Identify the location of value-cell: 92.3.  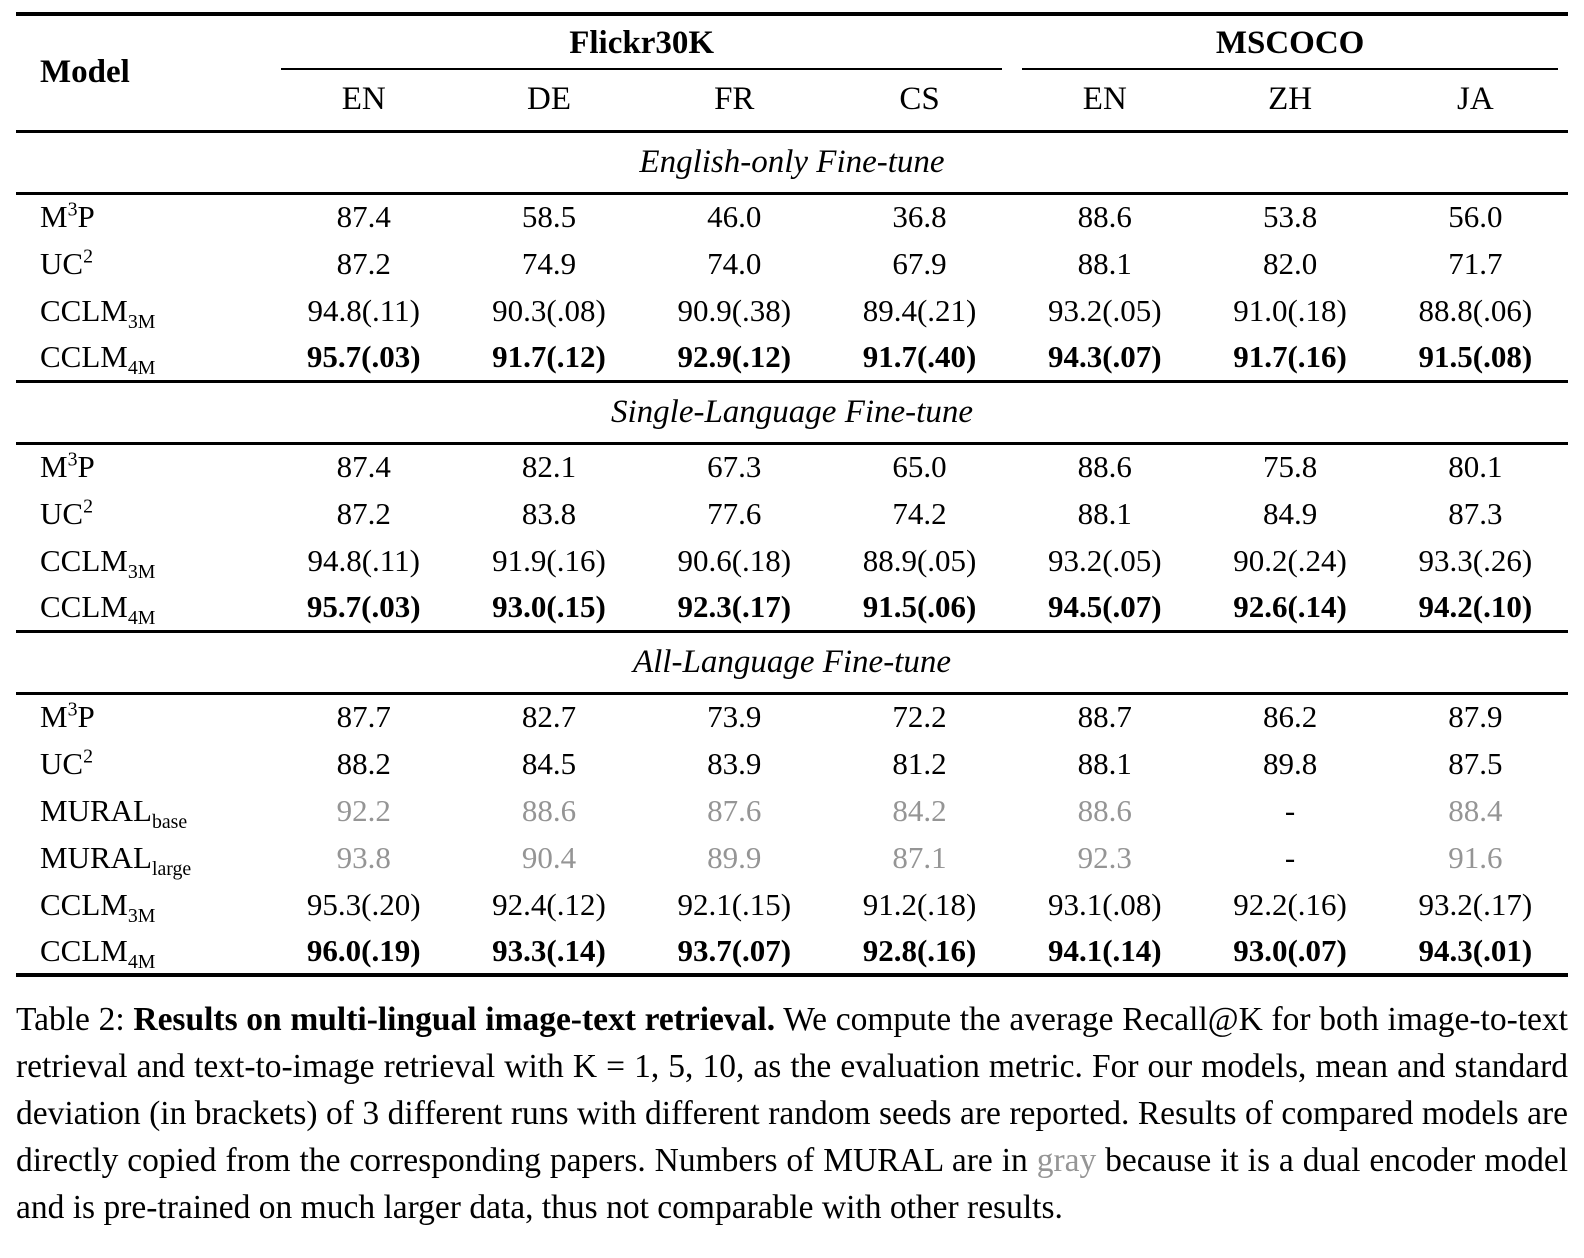
(1104, 857).